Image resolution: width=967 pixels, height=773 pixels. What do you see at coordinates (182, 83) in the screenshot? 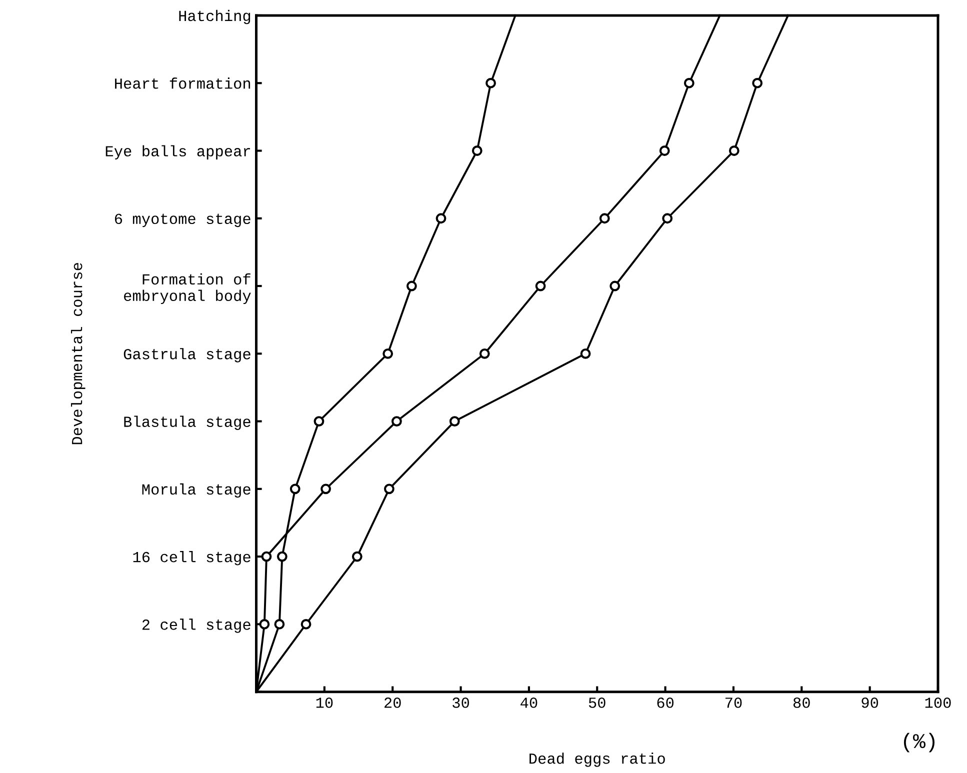
I see `y-tick-label: Heart formation` at bounding box center [182, 83].